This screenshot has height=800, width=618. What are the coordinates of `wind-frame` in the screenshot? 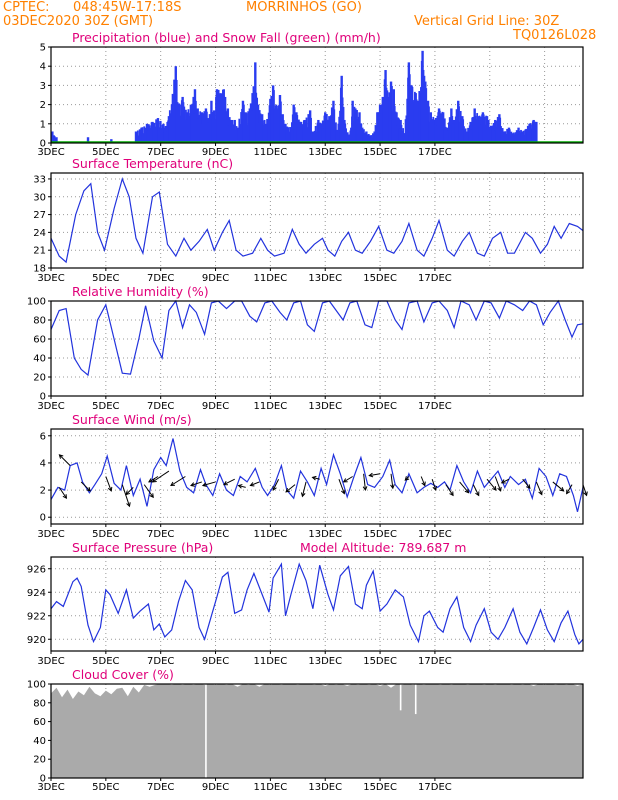 It's located at (317, 476).